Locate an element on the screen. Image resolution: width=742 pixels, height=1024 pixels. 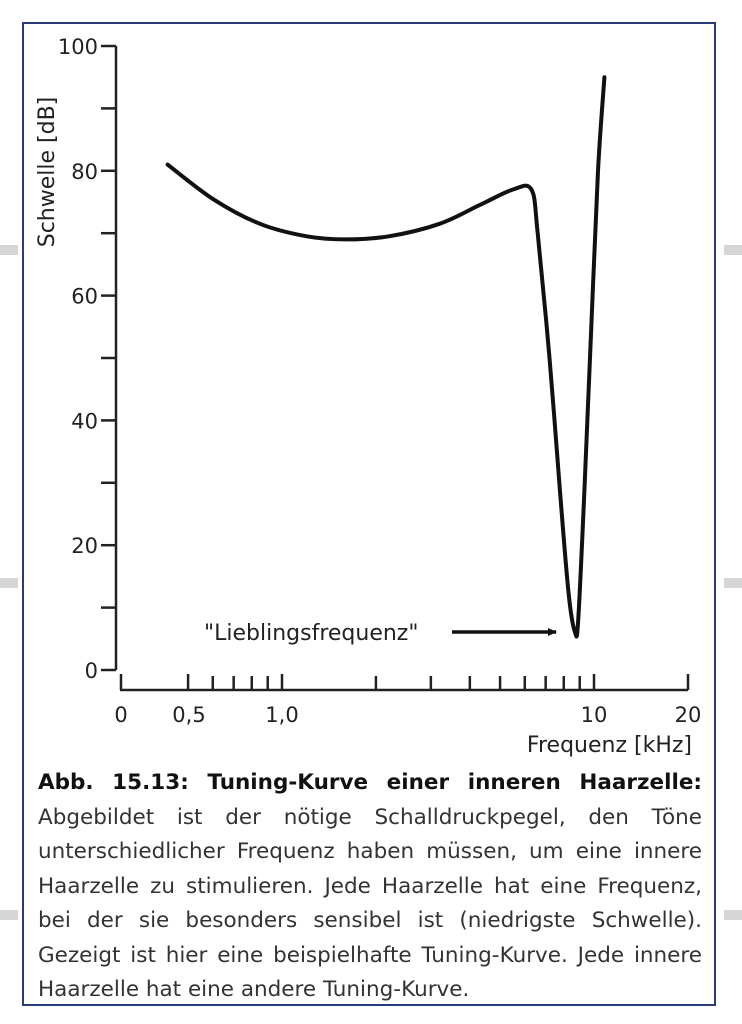
x-tick-label: 20 is located at coordinates (688, 715).